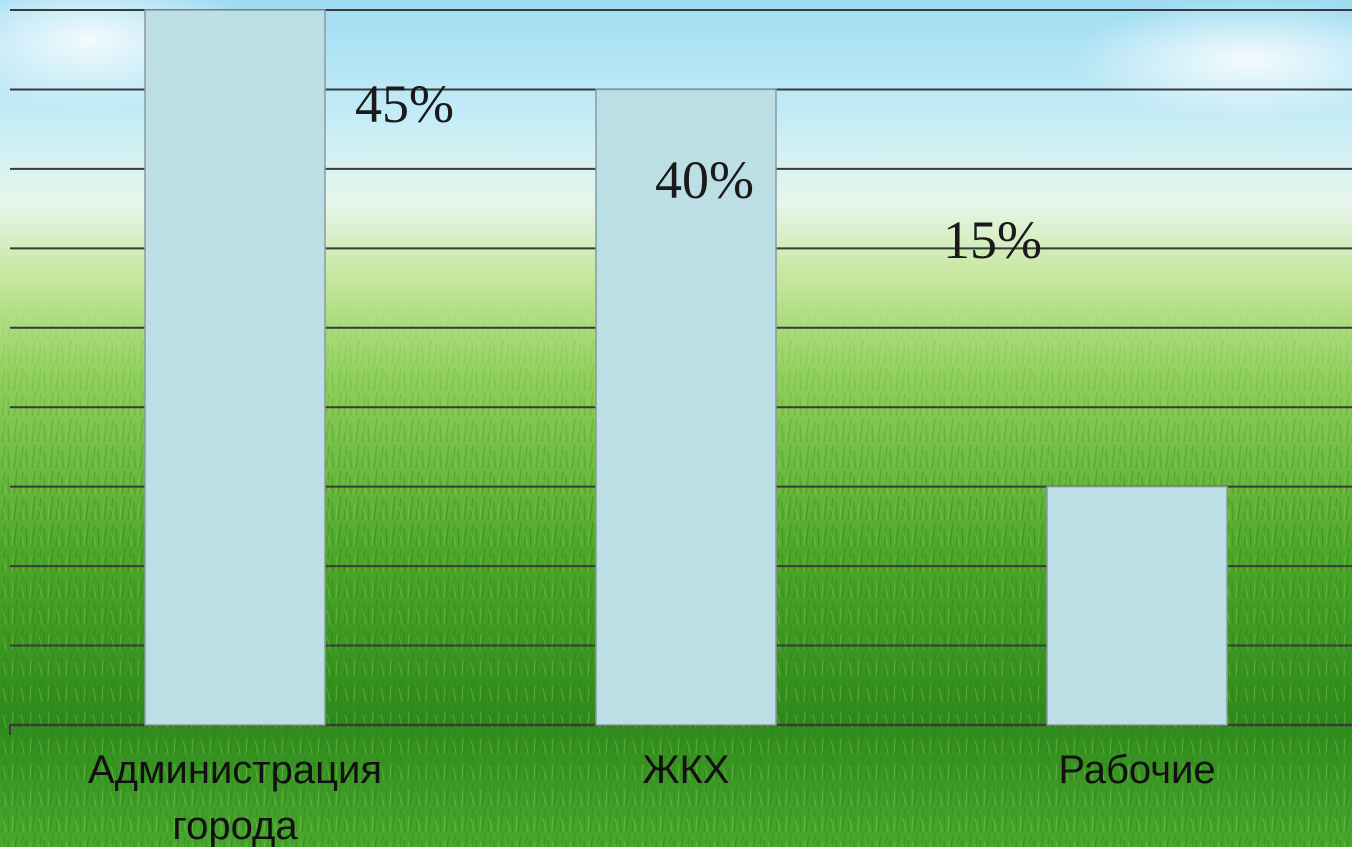 The height and width of the screenshot is (847, 1352). What do you see at coordinates (652, 797) in the screenshot?
I see `category-labels: Администрация города ЖКХ Рабочие` at bounding box center [652, 797].